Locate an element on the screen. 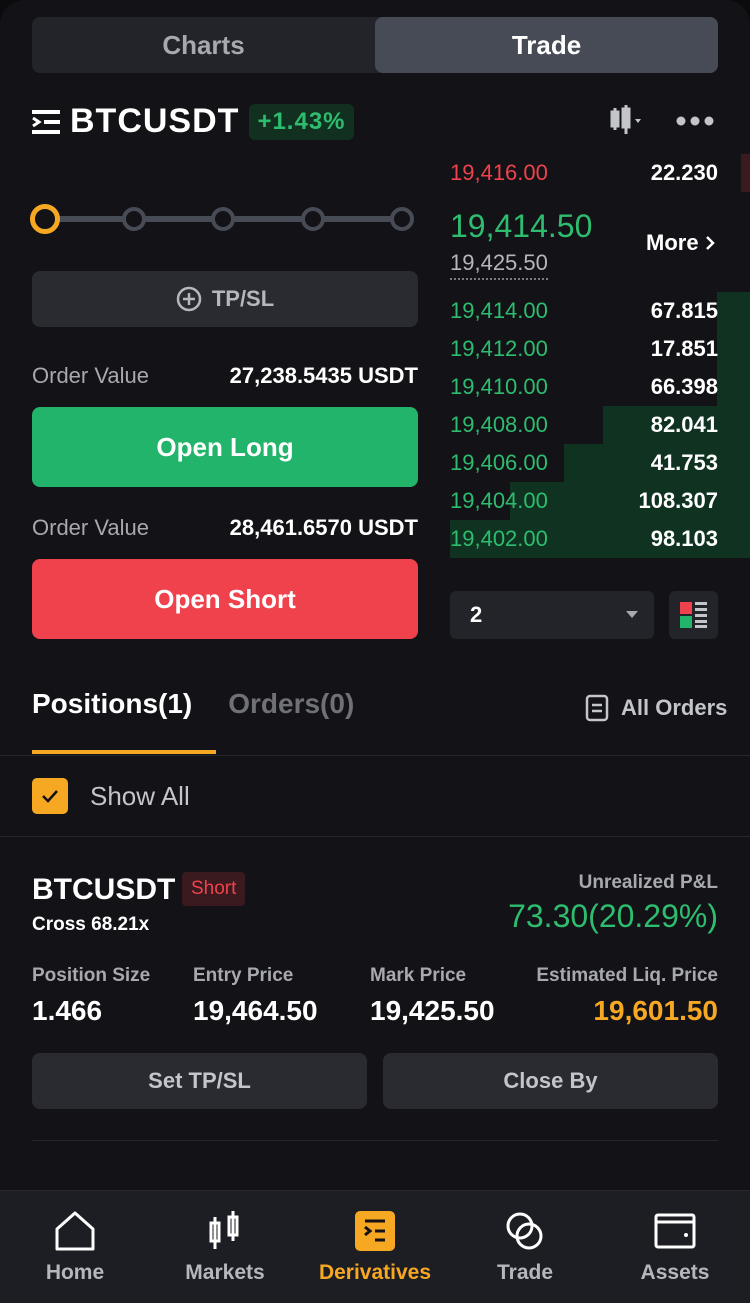 The image size is (750, 1303). view-tabs: Charts Trade is located at coordinates (375, 45).